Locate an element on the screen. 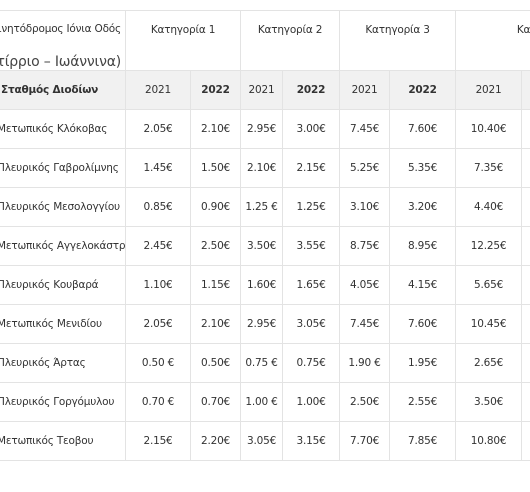  price-cell: 3.10€ is located at coordinates (365, 207).